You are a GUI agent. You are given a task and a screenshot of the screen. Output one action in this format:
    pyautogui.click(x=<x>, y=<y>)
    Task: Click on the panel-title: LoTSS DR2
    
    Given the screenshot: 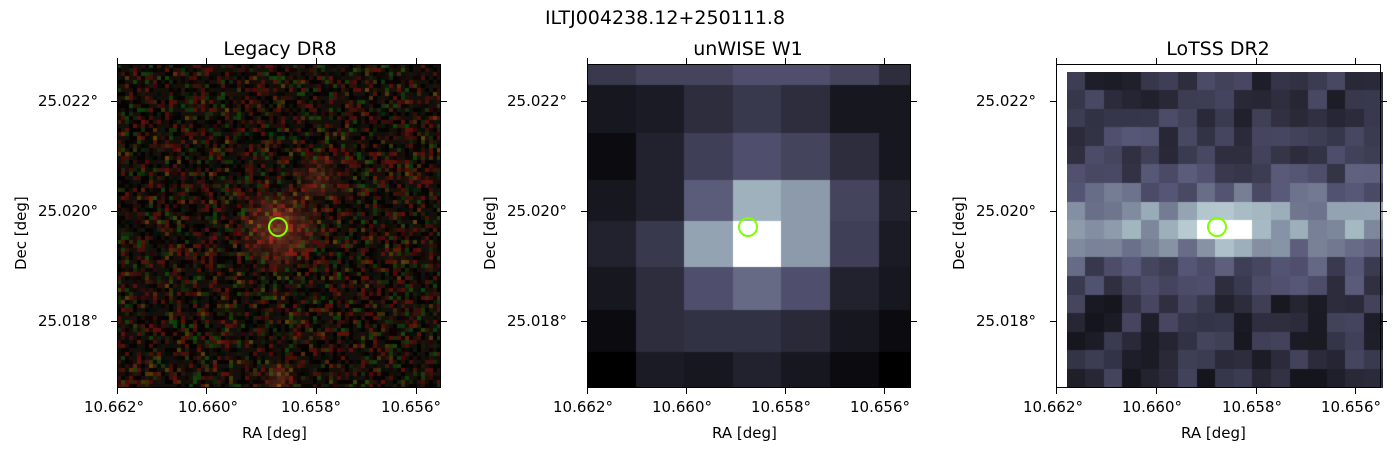 What is the action you would take?
    pyautogui.click(x=1218, y=49)
    